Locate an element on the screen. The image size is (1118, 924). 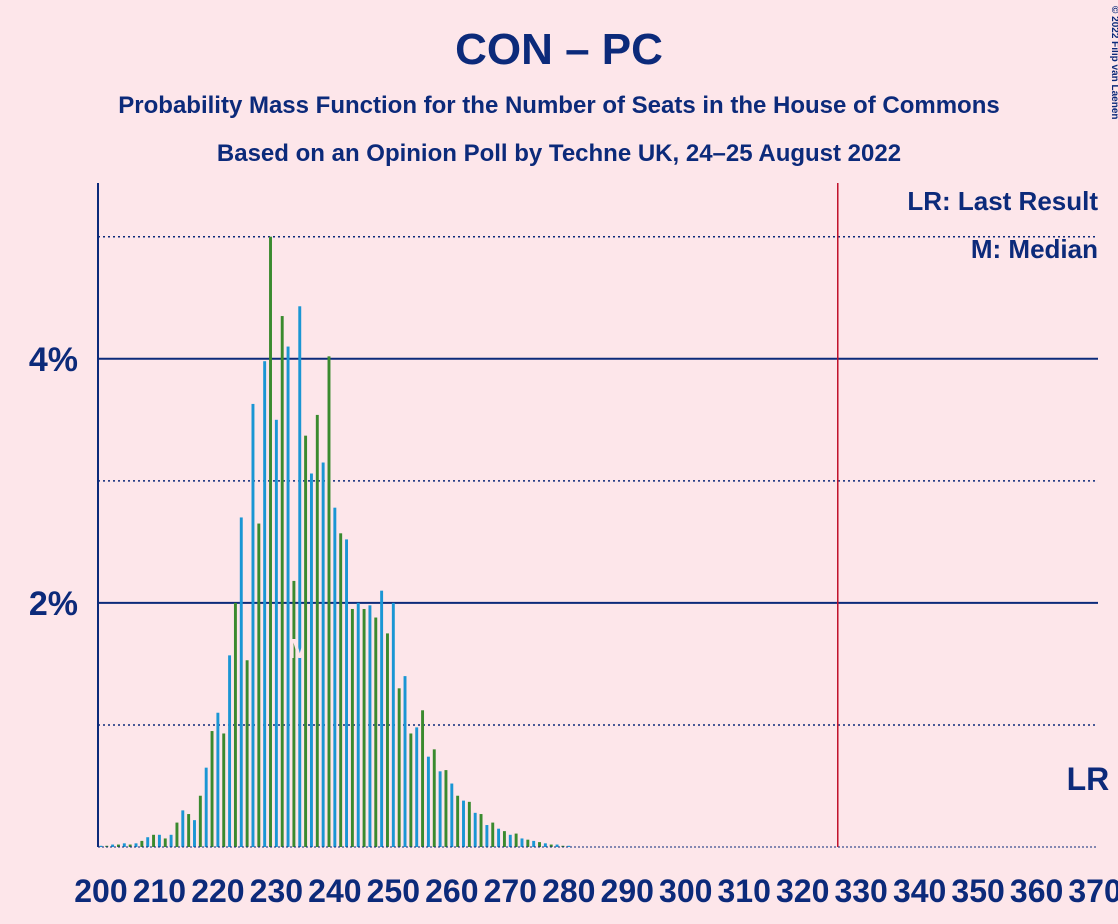
x-tick-label: 220 is located at coordinates (217, 891).